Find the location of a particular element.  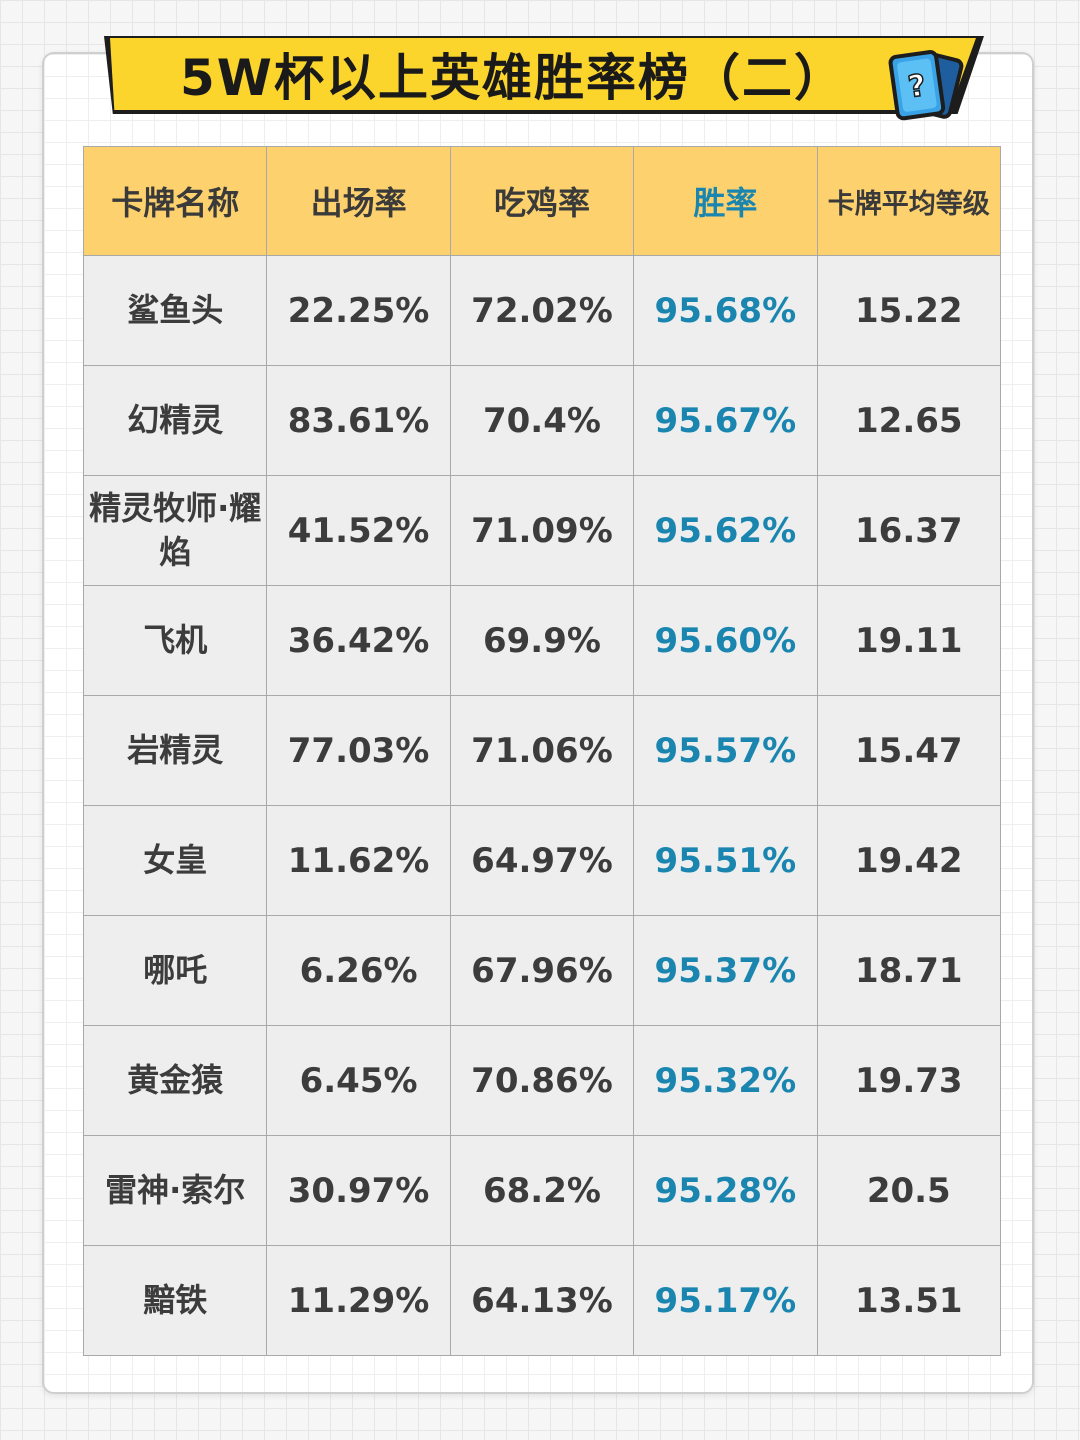

header-avg-level: 卡牌平均等级 is located at coordinates (909, 201).